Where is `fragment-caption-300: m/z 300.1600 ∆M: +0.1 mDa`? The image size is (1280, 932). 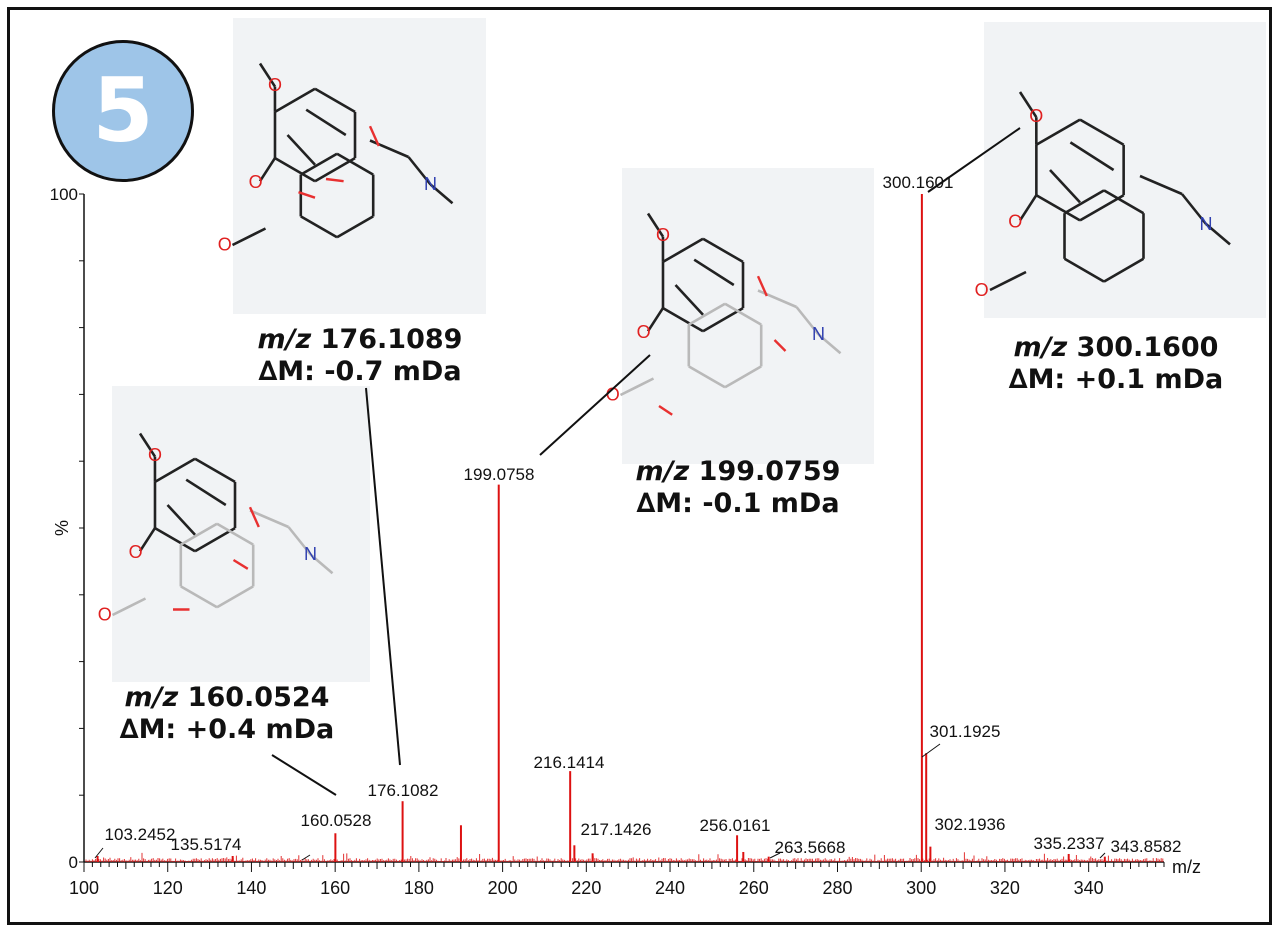
fragment-caption-300: m/z 300.1600 ∆M: +0.1 mDa is located at coordinates (1116, 364).